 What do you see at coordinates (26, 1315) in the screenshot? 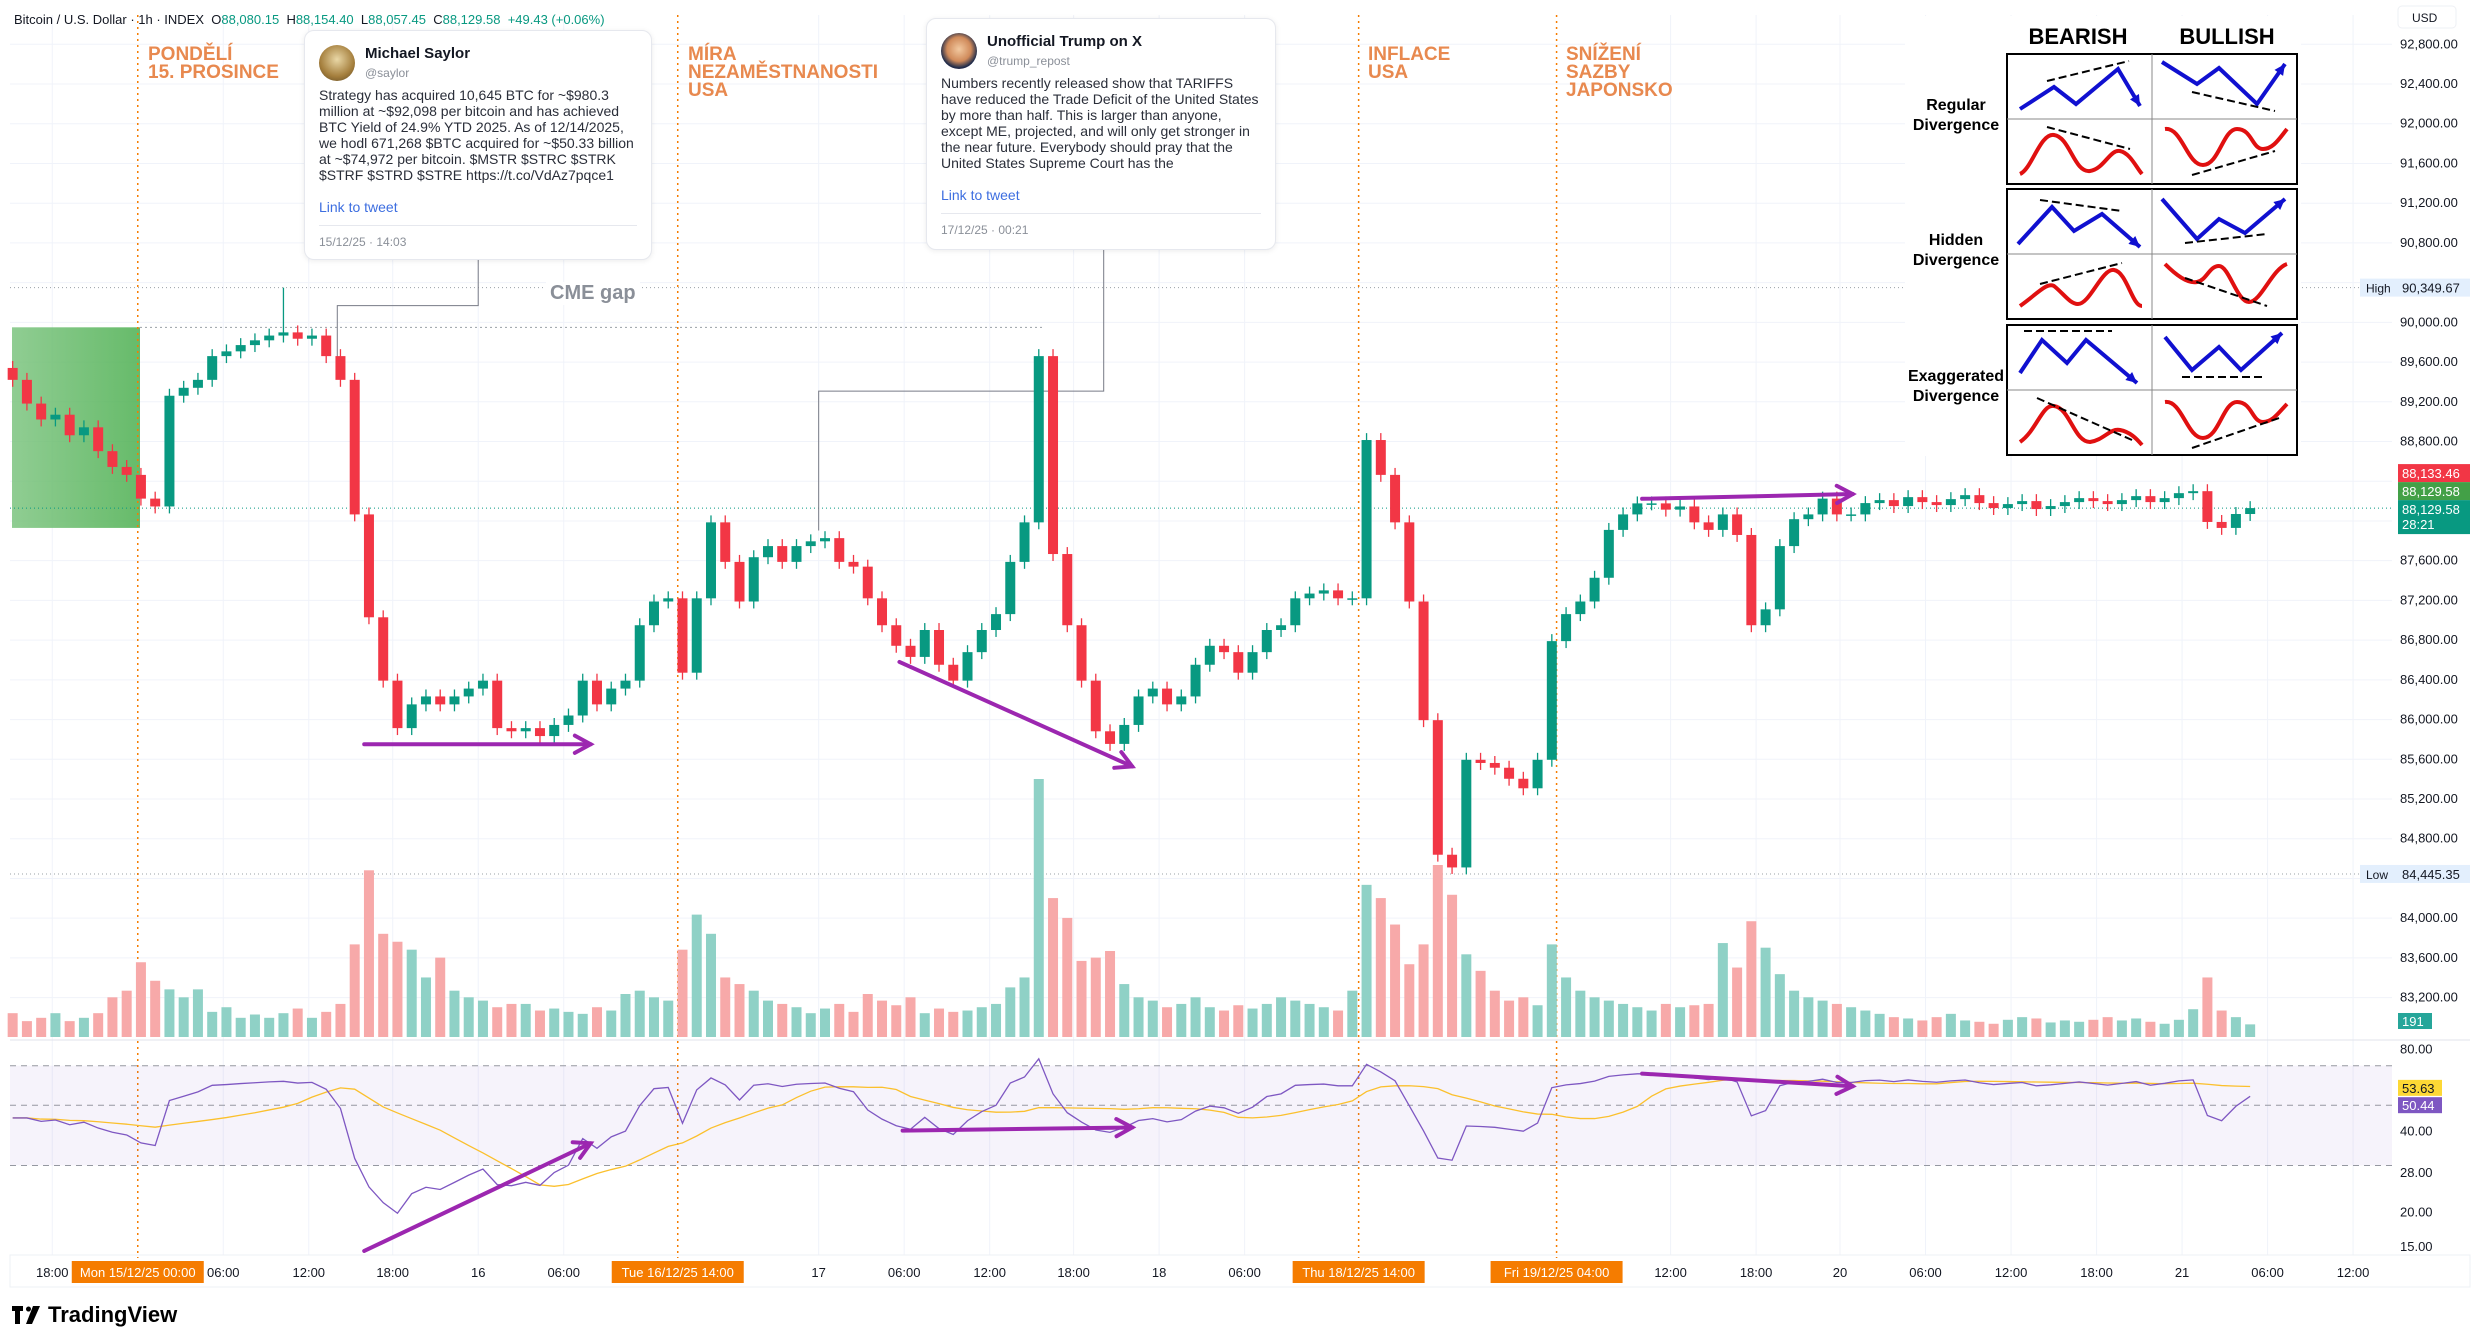
I see `tradingview-icon` at bounding box center [26, 1315].